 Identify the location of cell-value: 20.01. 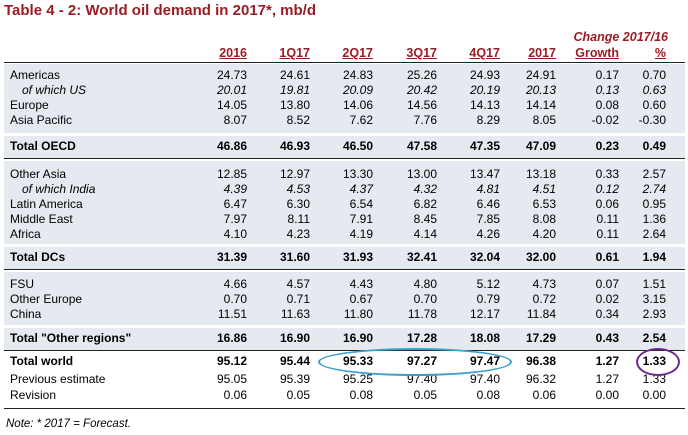
(231, 90).